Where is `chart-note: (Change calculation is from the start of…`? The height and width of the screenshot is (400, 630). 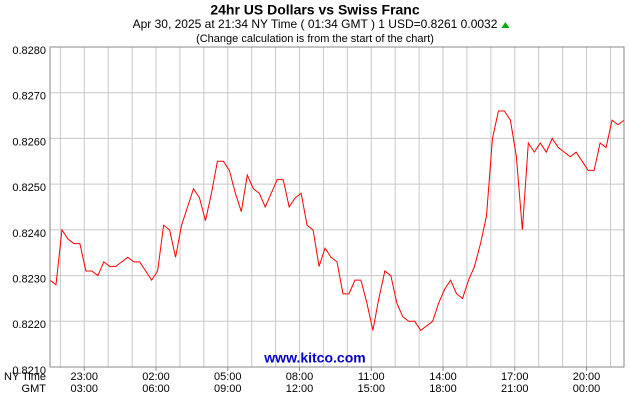 chart-note: (Change calculation is from the start of… is located at coordinates (315, 39).